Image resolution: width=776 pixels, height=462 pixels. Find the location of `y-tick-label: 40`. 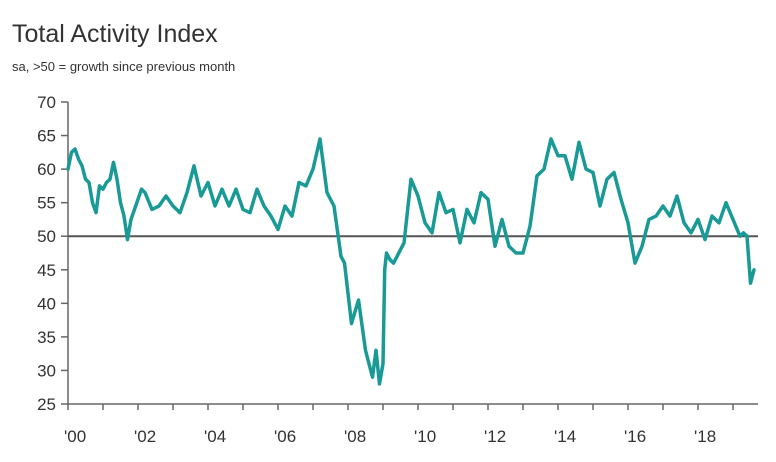

y-tick-label: 40 is located at coordinates (46, 303).